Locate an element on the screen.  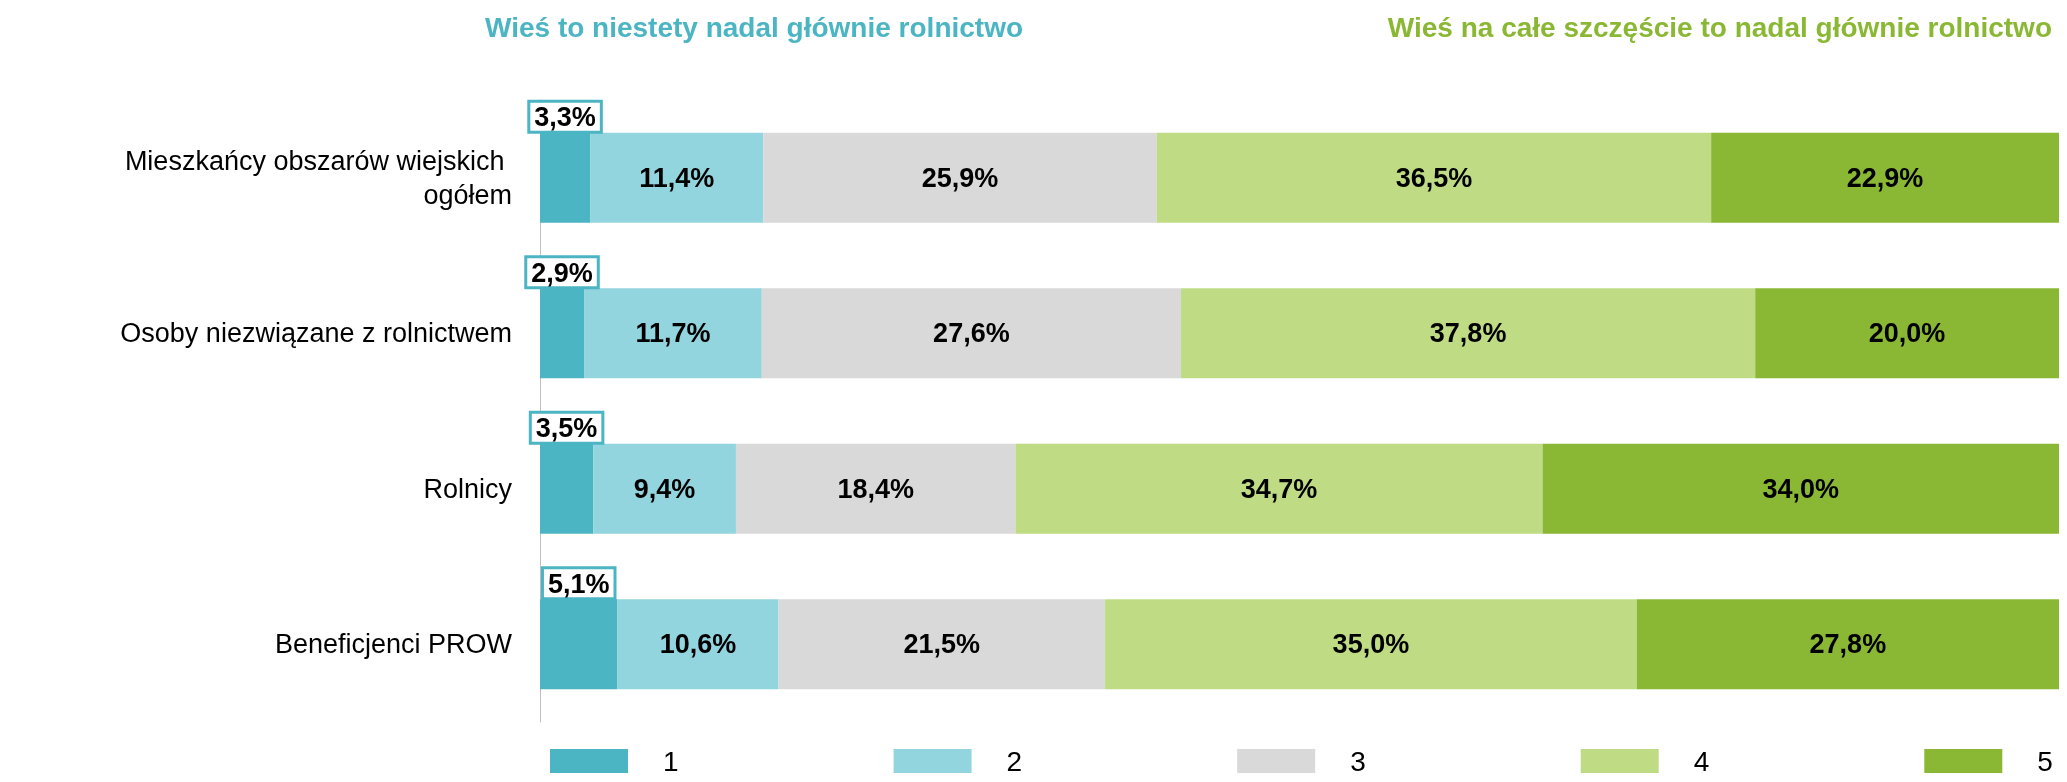
data-label: 37,8% is located at coordinates (1468, 333).